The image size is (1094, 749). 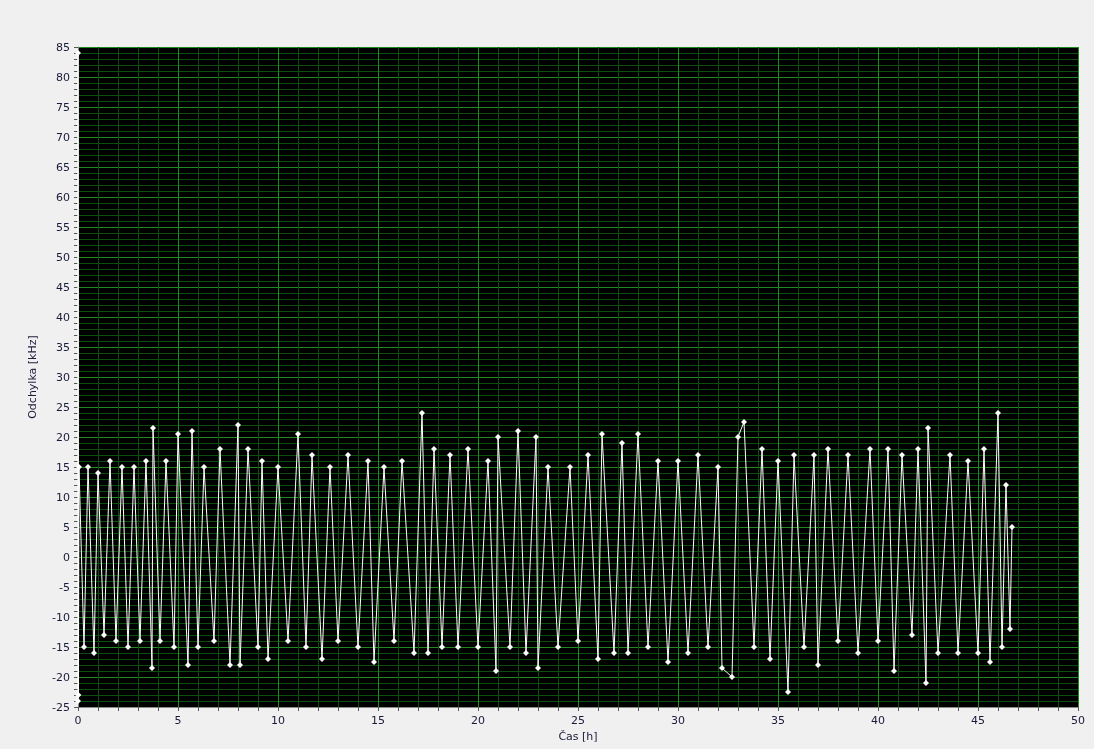 What do you see at coordinates (378, 720) in the screenshot?
I see `x-tick-label: 15` at bounding box center [378, 720].